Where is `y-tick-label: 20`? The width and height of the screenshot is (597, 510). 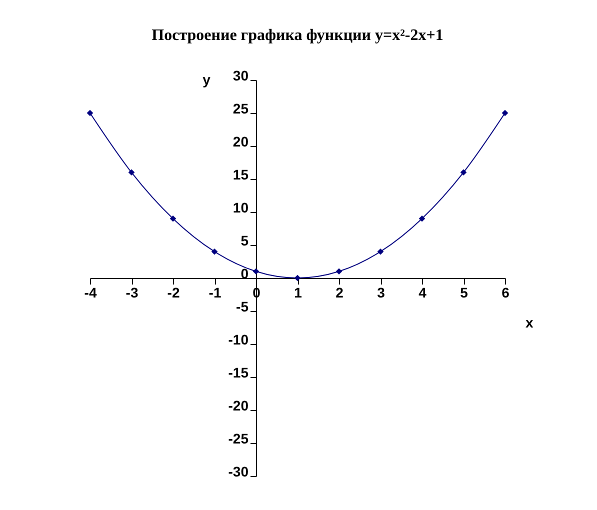
y-tick-label: 20 is located at coordinates (240, 142).